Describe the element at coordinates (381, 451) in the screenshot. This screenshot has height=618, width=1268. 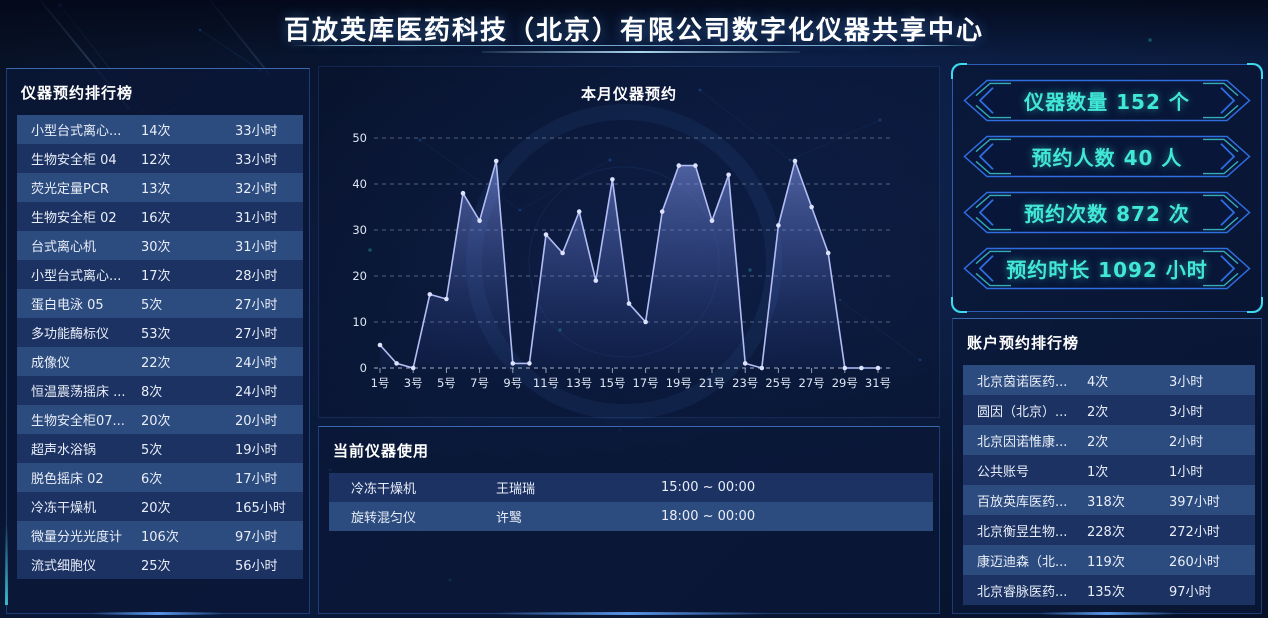
I see `current-usage-title: 当前仪器使用` at that location.